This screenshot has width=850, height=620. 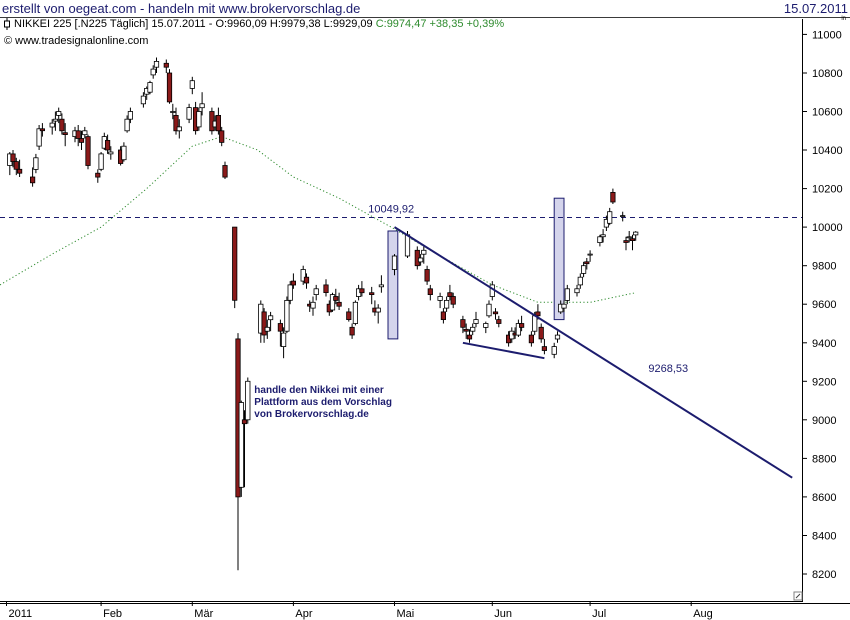 What do you see at coordinates (827, 35) in the screenshot?
I see `y-tick-label: 11000` at bounding box center [827, 35].